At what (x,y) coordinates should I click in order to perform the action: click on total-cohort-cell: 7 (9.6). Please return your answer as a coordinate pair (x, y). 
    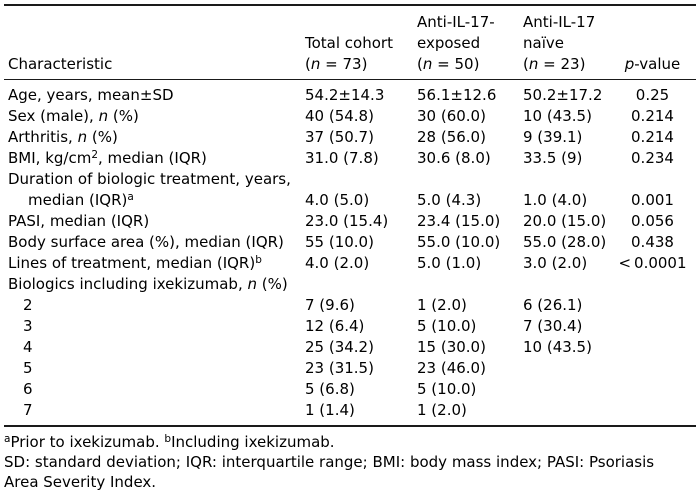
    Looking at the image, I should click on (330, 305).